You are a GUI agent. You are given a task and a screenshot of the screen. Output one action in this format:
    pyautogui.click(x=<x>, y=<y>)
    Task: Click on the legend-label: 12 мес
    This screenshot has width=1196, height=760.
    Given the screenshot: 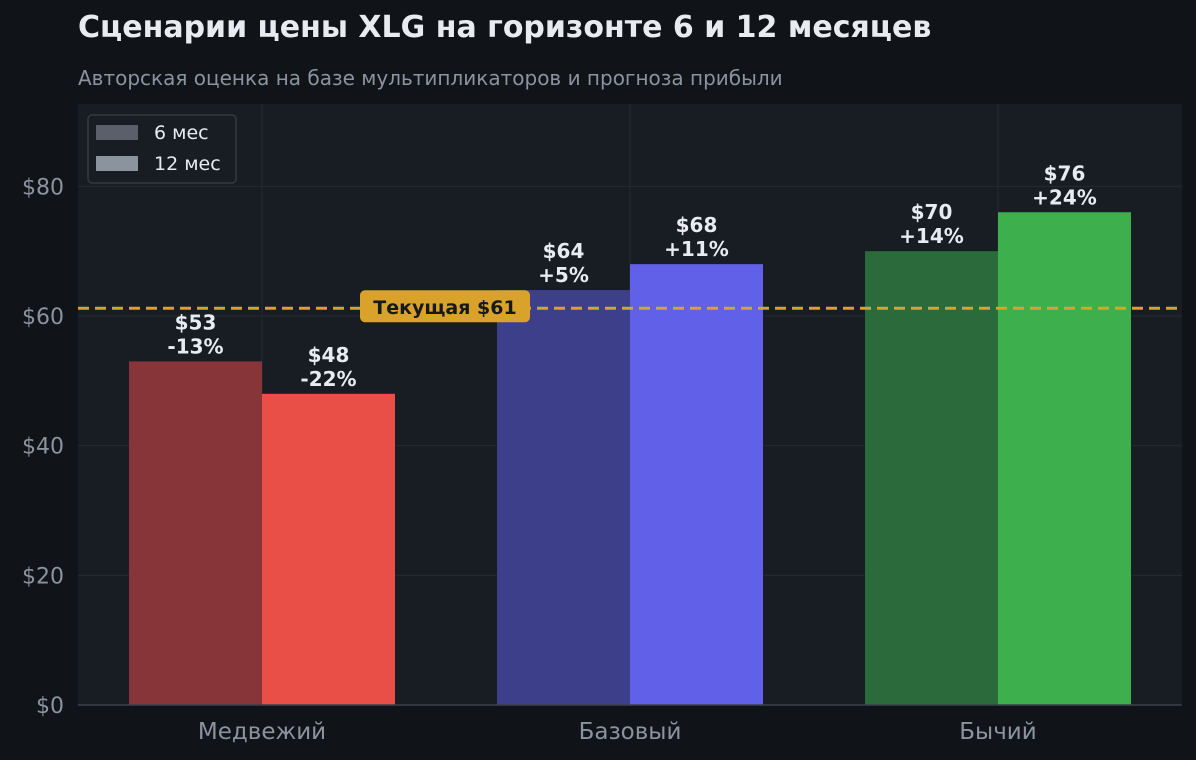 What is the action you would take?
    pyautogui.click(x=187, y=164)
    